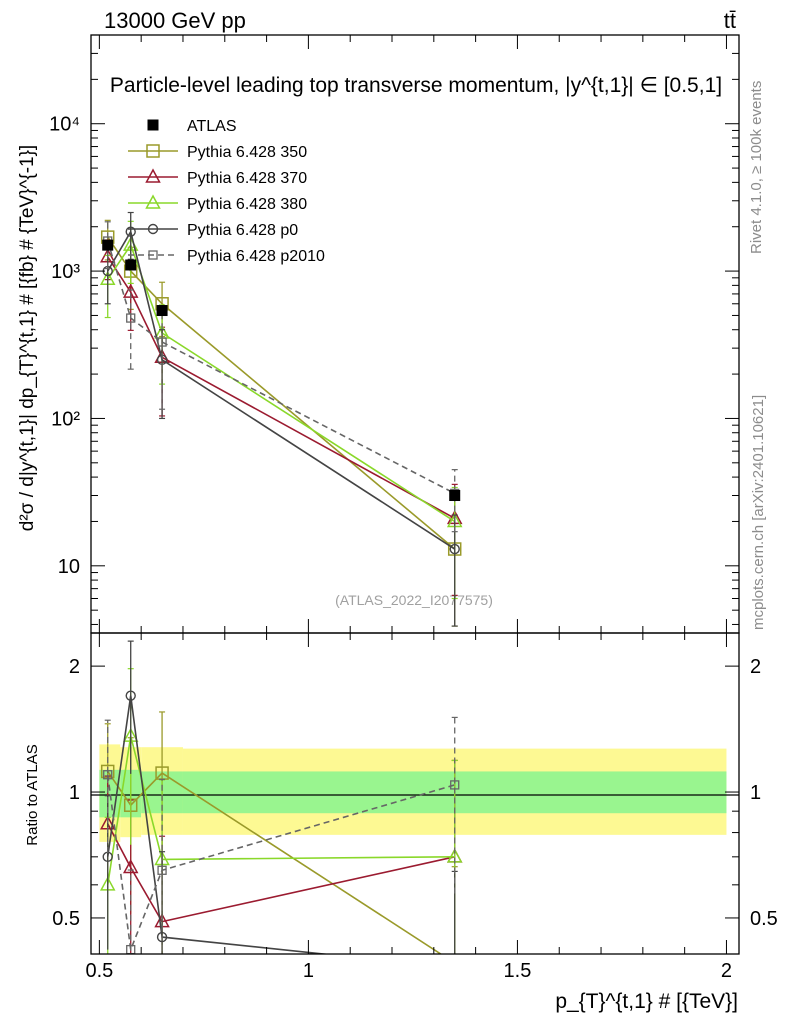 The image size is (786, 1024). Describe the element at coordinates (74, 667) in the screenshot. I see `ratio-y-tick-label: 2` at that location.